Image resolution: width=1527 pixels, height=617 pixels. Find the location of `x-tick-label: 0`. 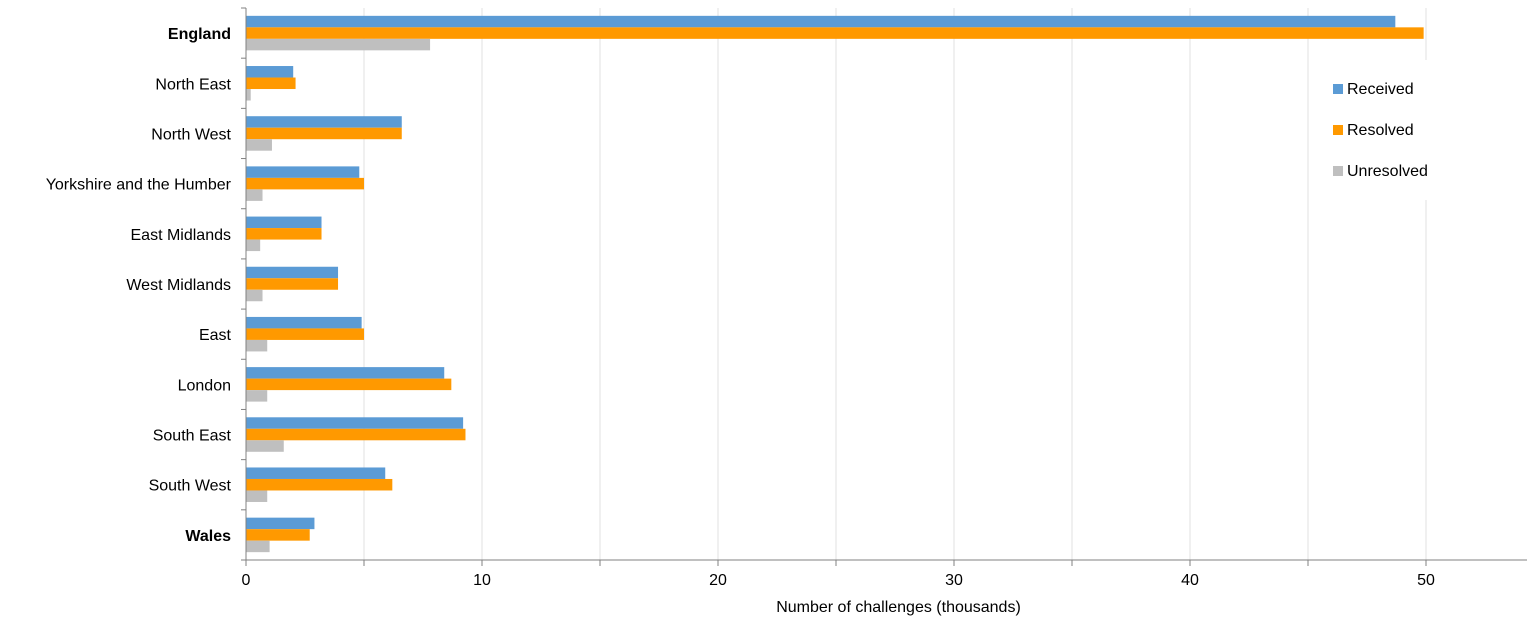

x-tick-label: 0 is located at coordinates (246, 580).